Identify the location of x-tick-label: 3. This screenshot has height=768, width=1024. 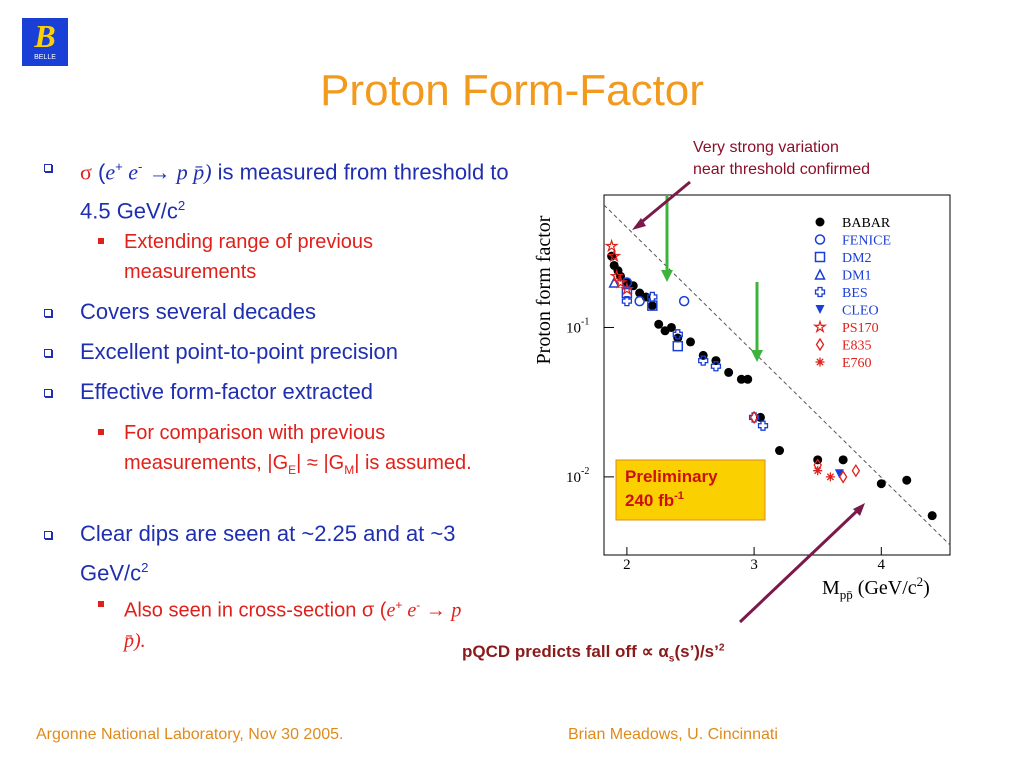
(754, 565).